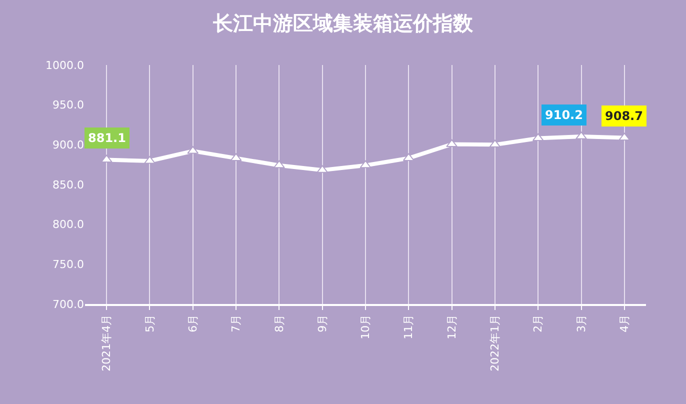 This screenshot has width=686, height=404. I want to click on data-label: 908.7, so click(624, 116).